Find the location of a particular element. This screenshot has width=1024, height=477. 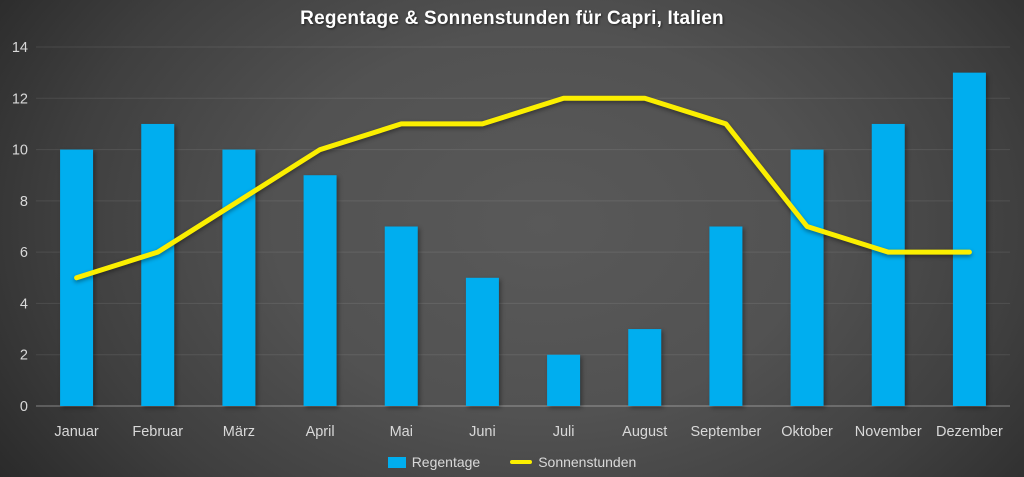

legend: Regentage Sonnenstunden is located at coordinates (512, 462).